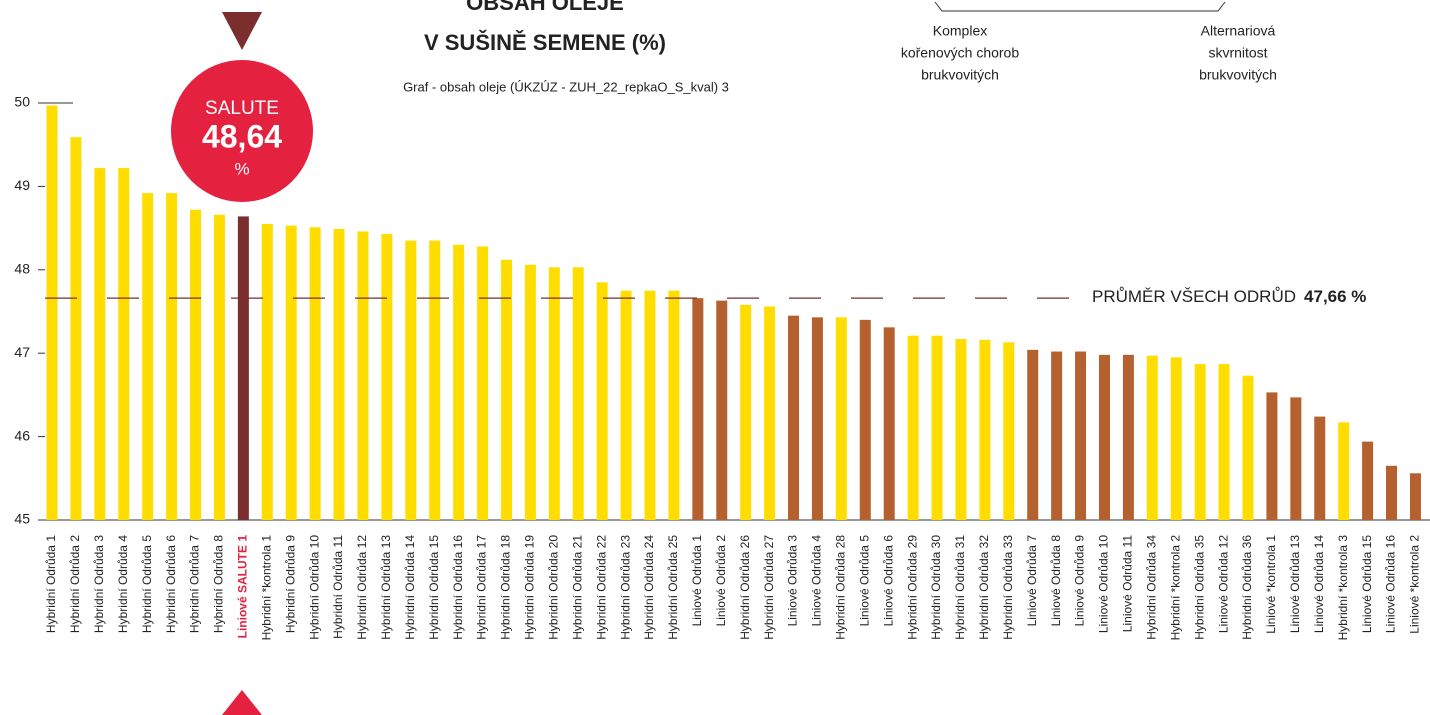 The image size is (1430, 715). Describe the element at coordinates (22, 102) in the screenshot. I see `y-tick-label: 50` at that location.